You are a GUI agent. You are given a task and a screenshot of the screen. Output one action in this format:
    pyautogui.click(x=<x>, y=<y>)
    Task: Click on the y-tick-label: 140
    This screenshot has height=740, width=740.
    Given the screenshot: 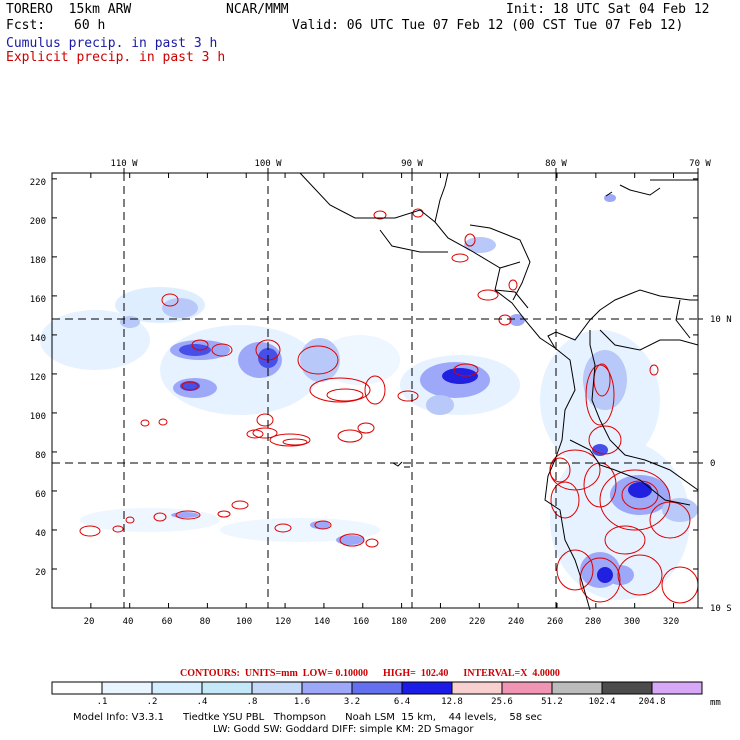 What is the action you would take?
    pyautogui.click(x=38, y=339)
    